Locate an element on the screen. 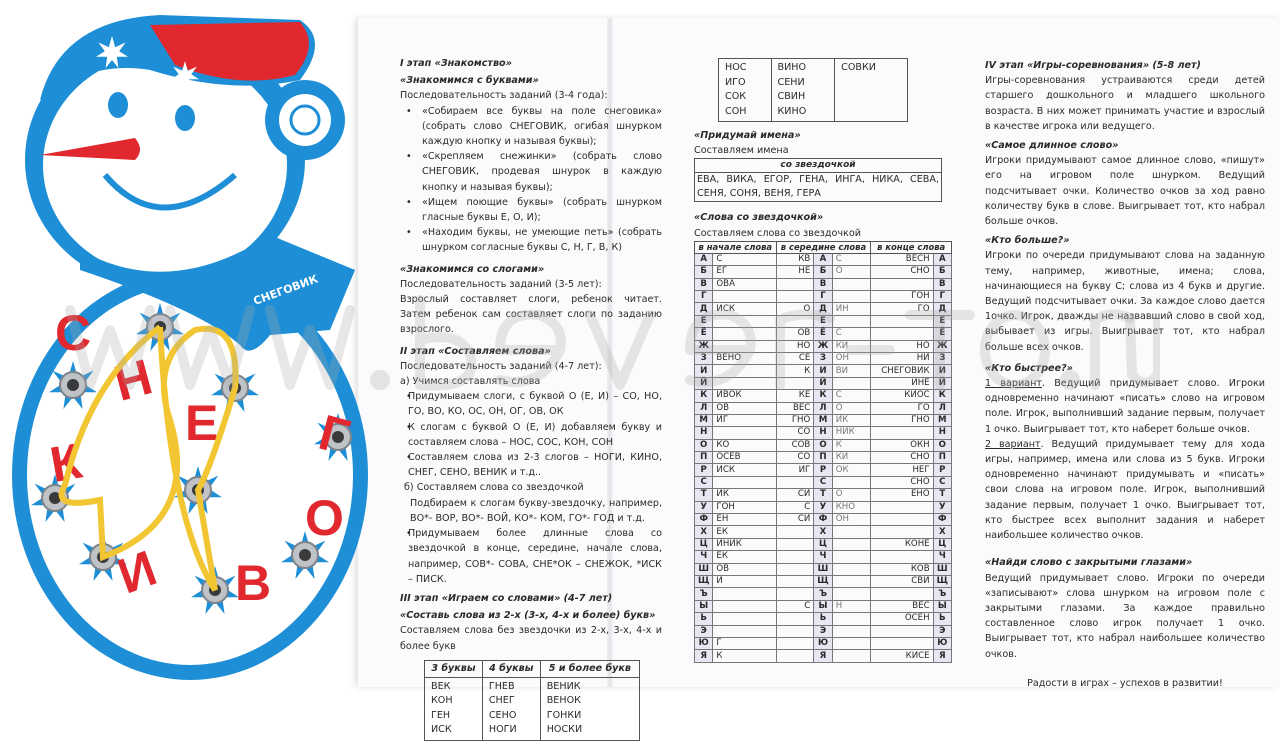  word-part-cell: НИК is located at coordinates (851, 433).